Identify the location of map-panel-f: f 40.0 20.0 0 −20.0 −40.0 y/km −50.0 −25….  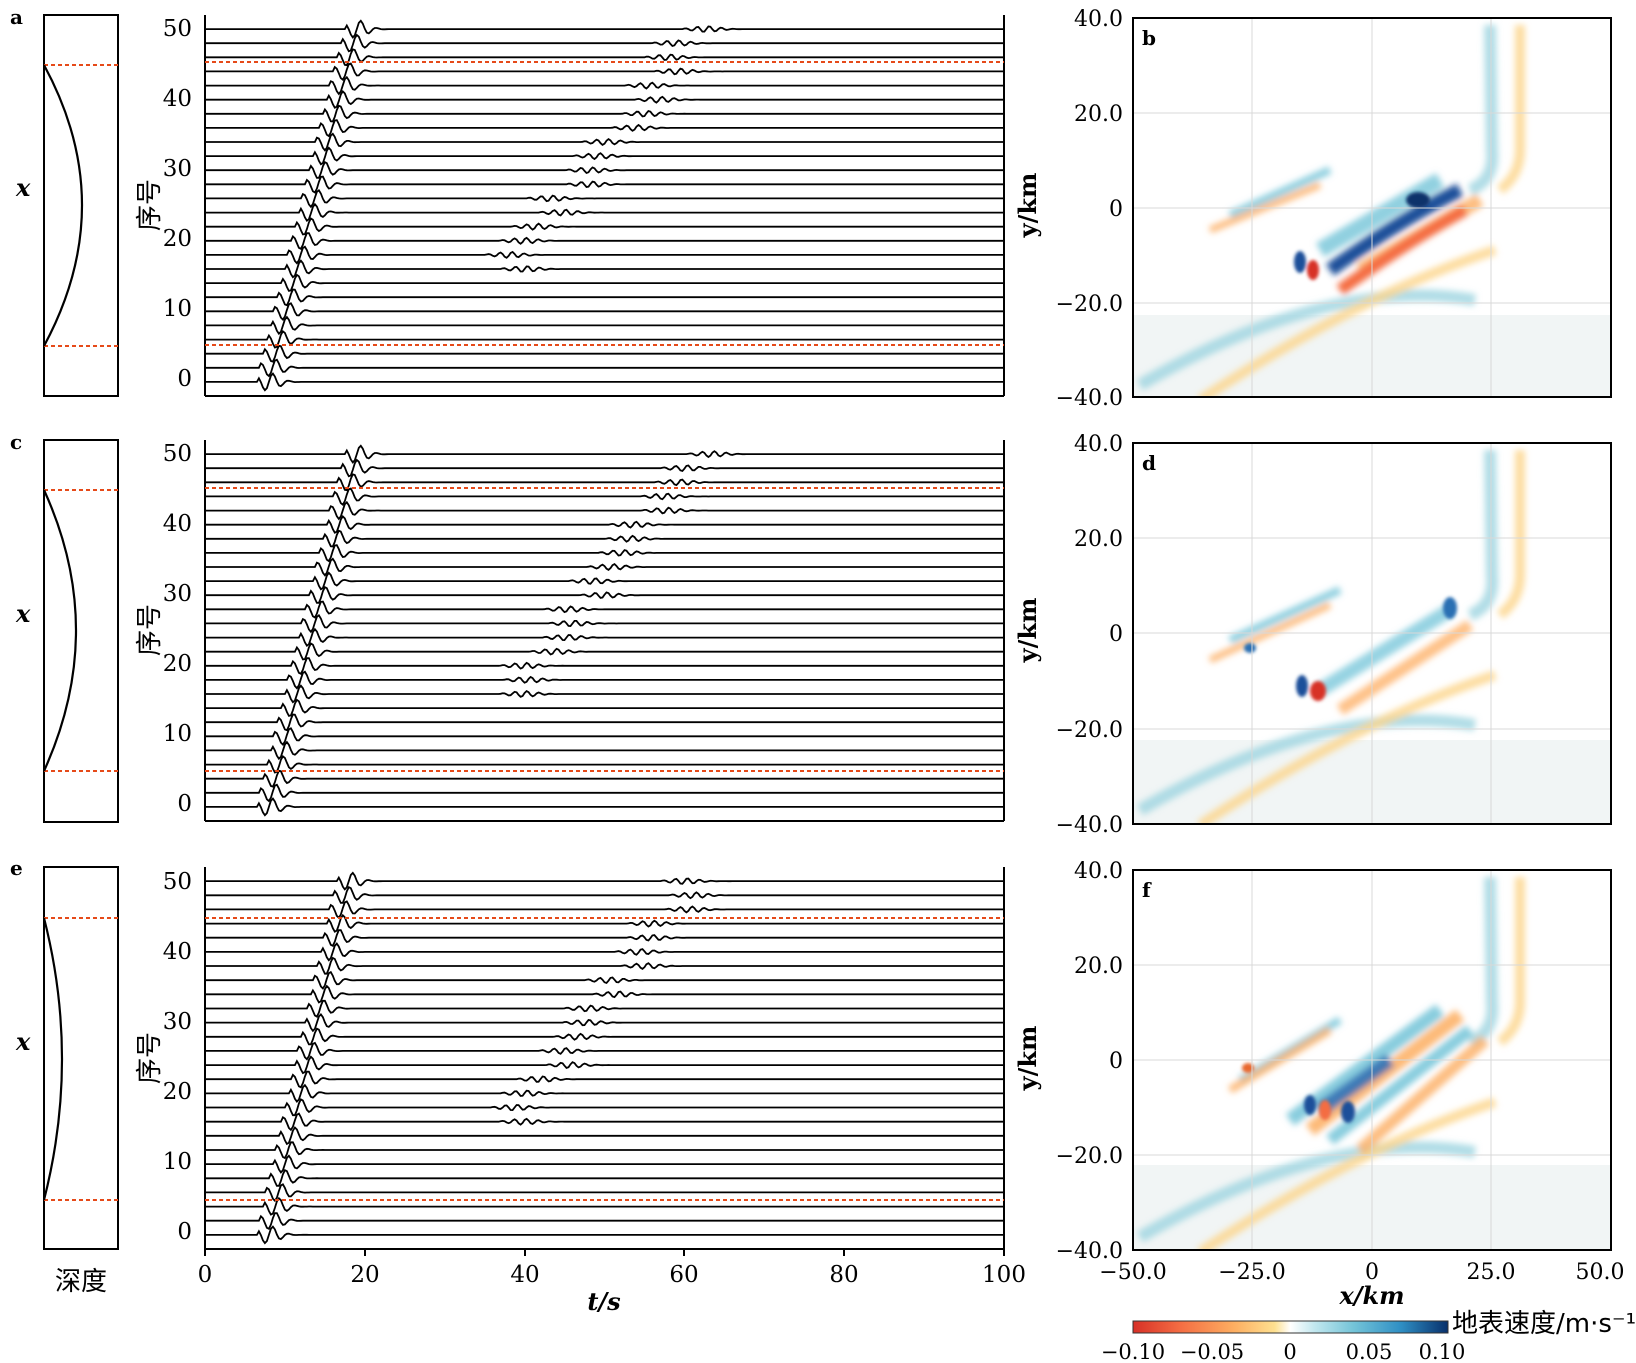
(1318, 1084).